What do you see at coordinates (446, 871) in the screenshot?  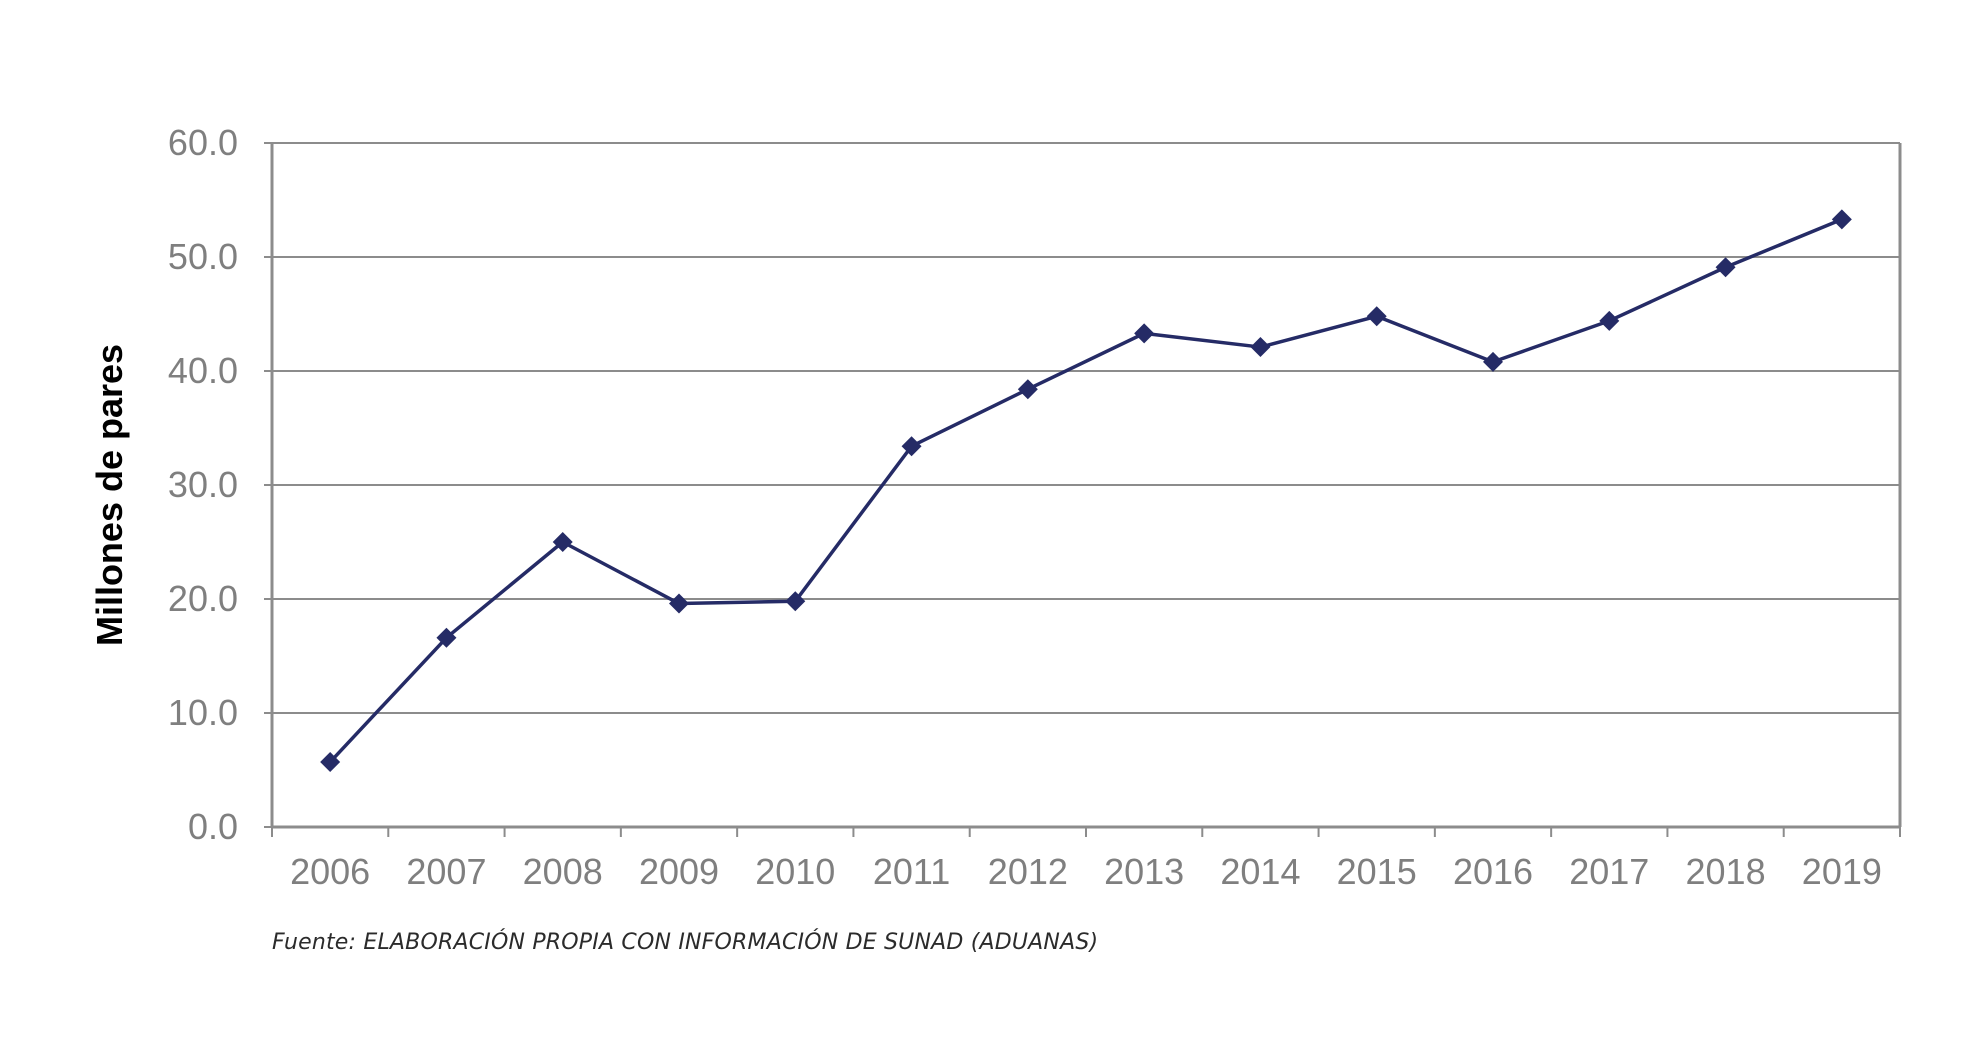 I see `x-tick-label: 2007` at bounding box center [446, 871].